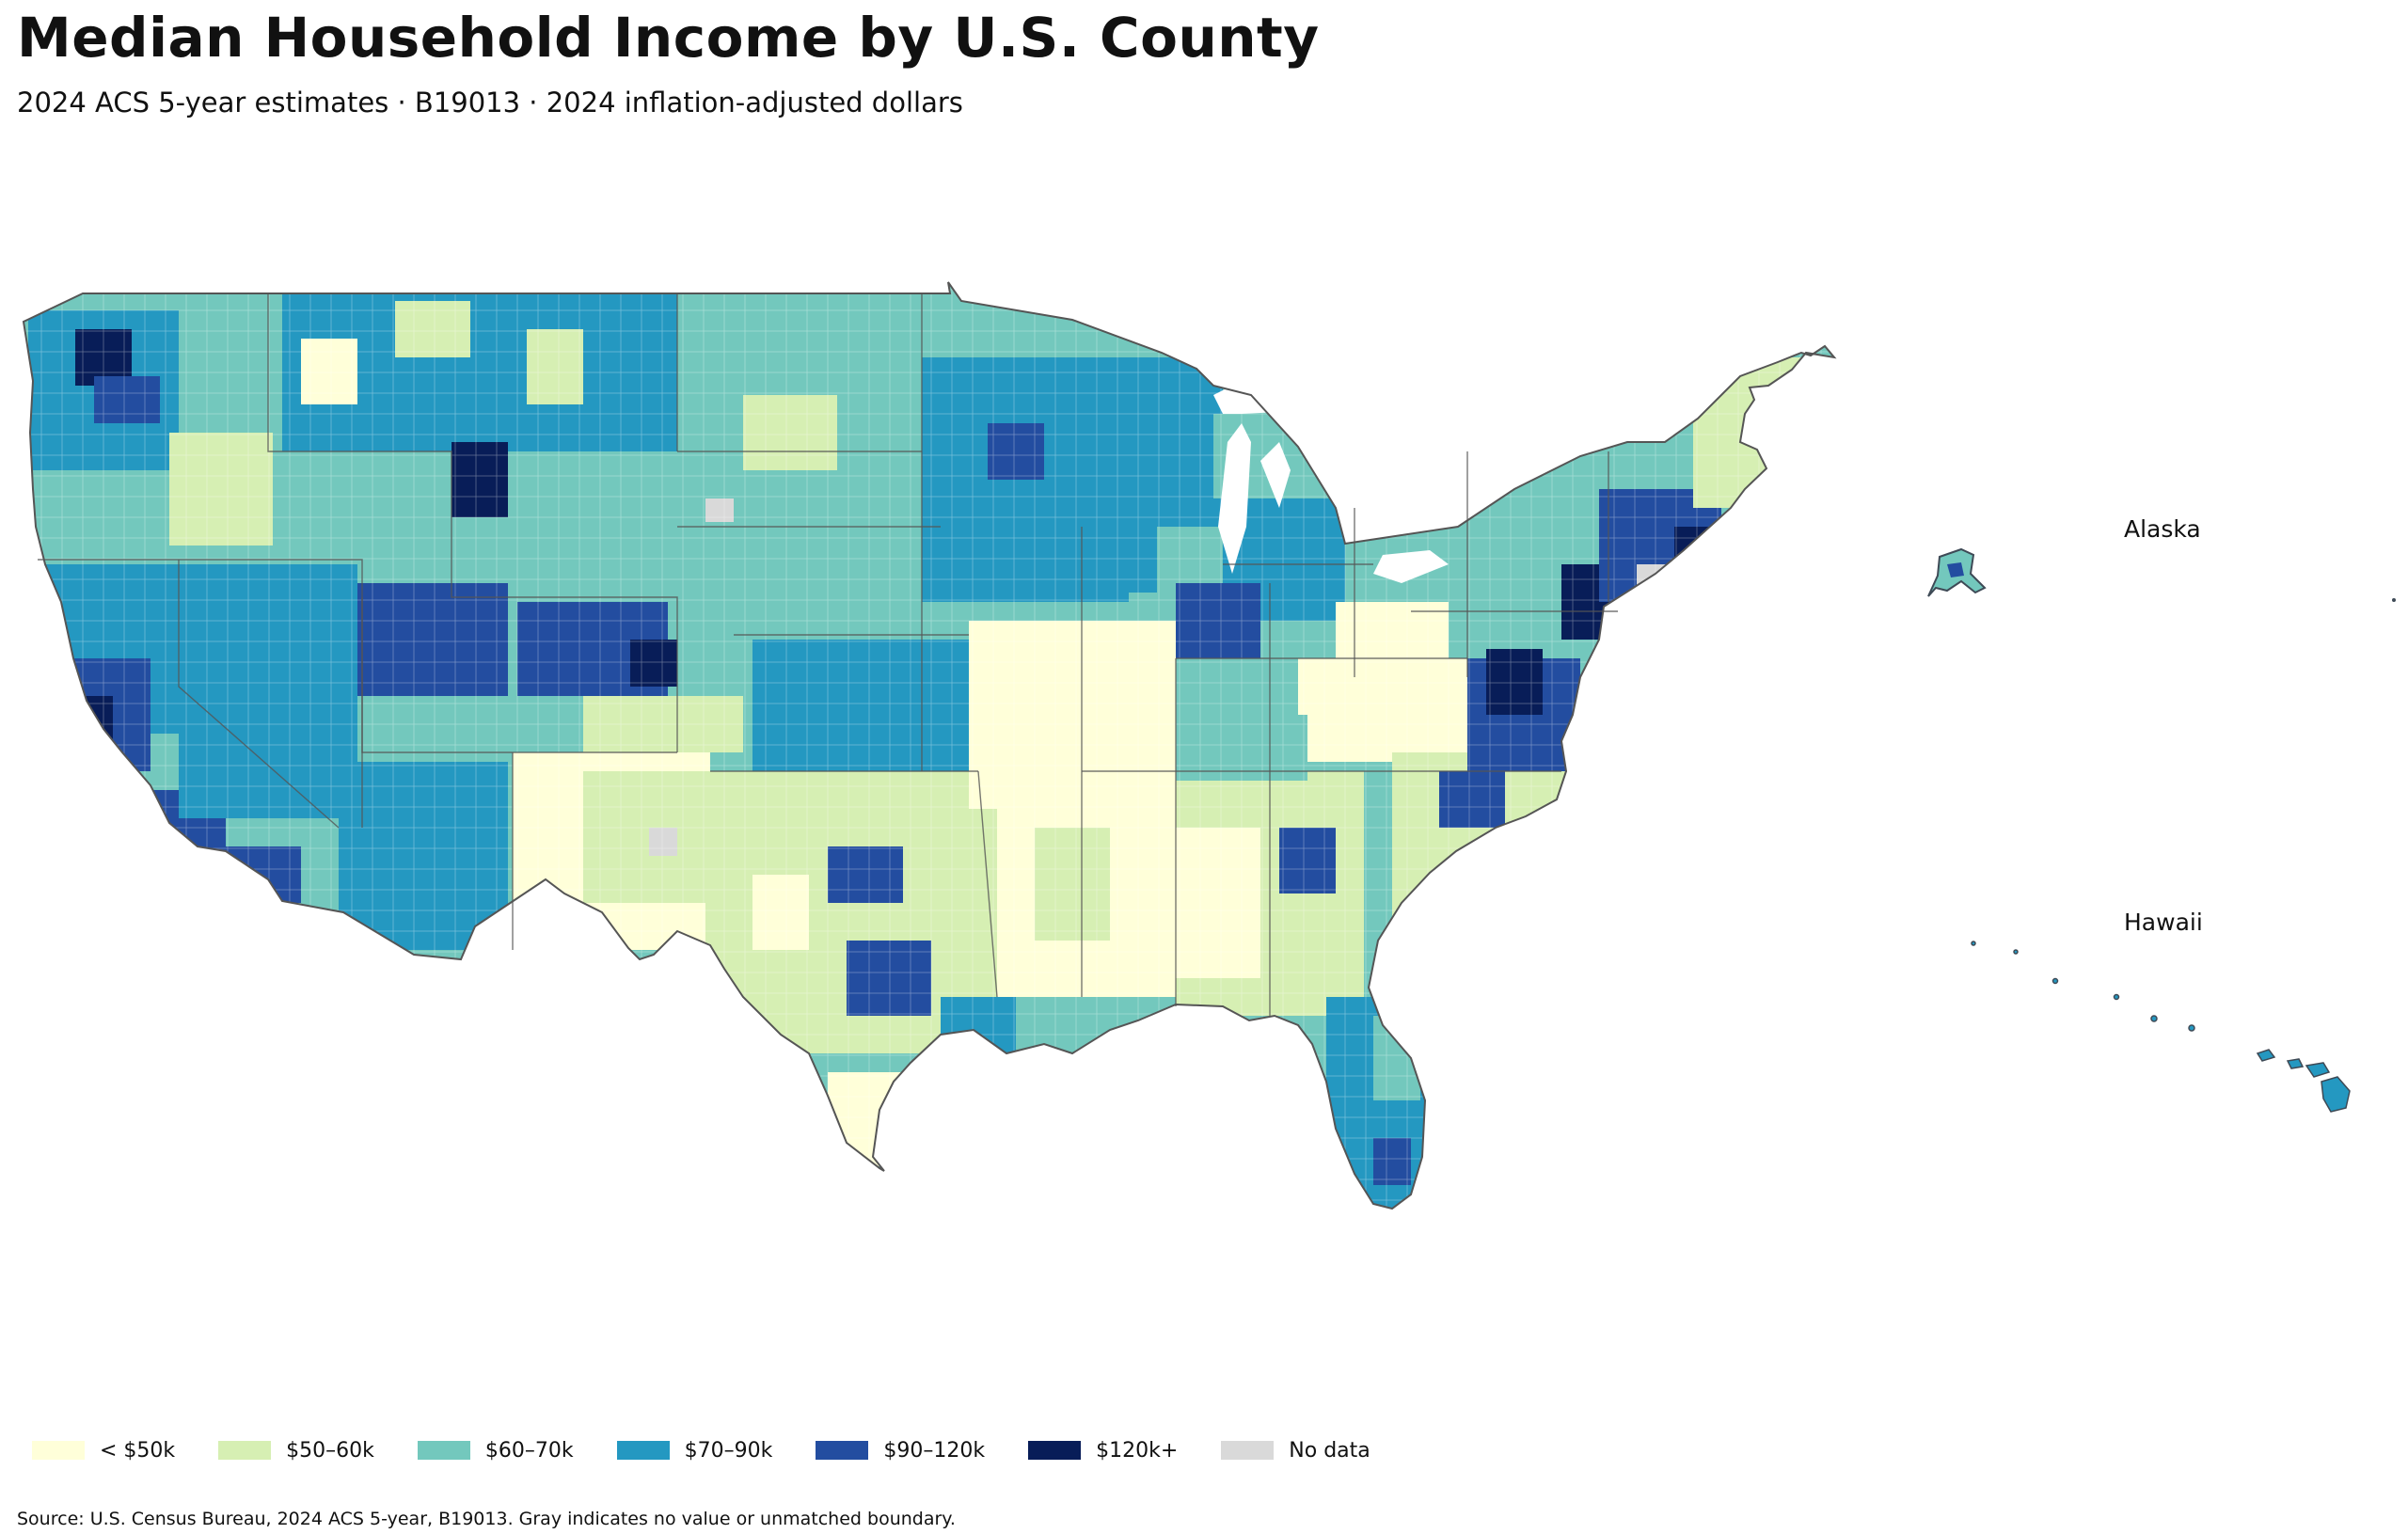 Image resolution: width=2408 pixels, height=1534 pixels. Describe the element at coordinates (669, 38) in the screenshot. I see `map-title: Median Household Income by U.S. County` at that location.